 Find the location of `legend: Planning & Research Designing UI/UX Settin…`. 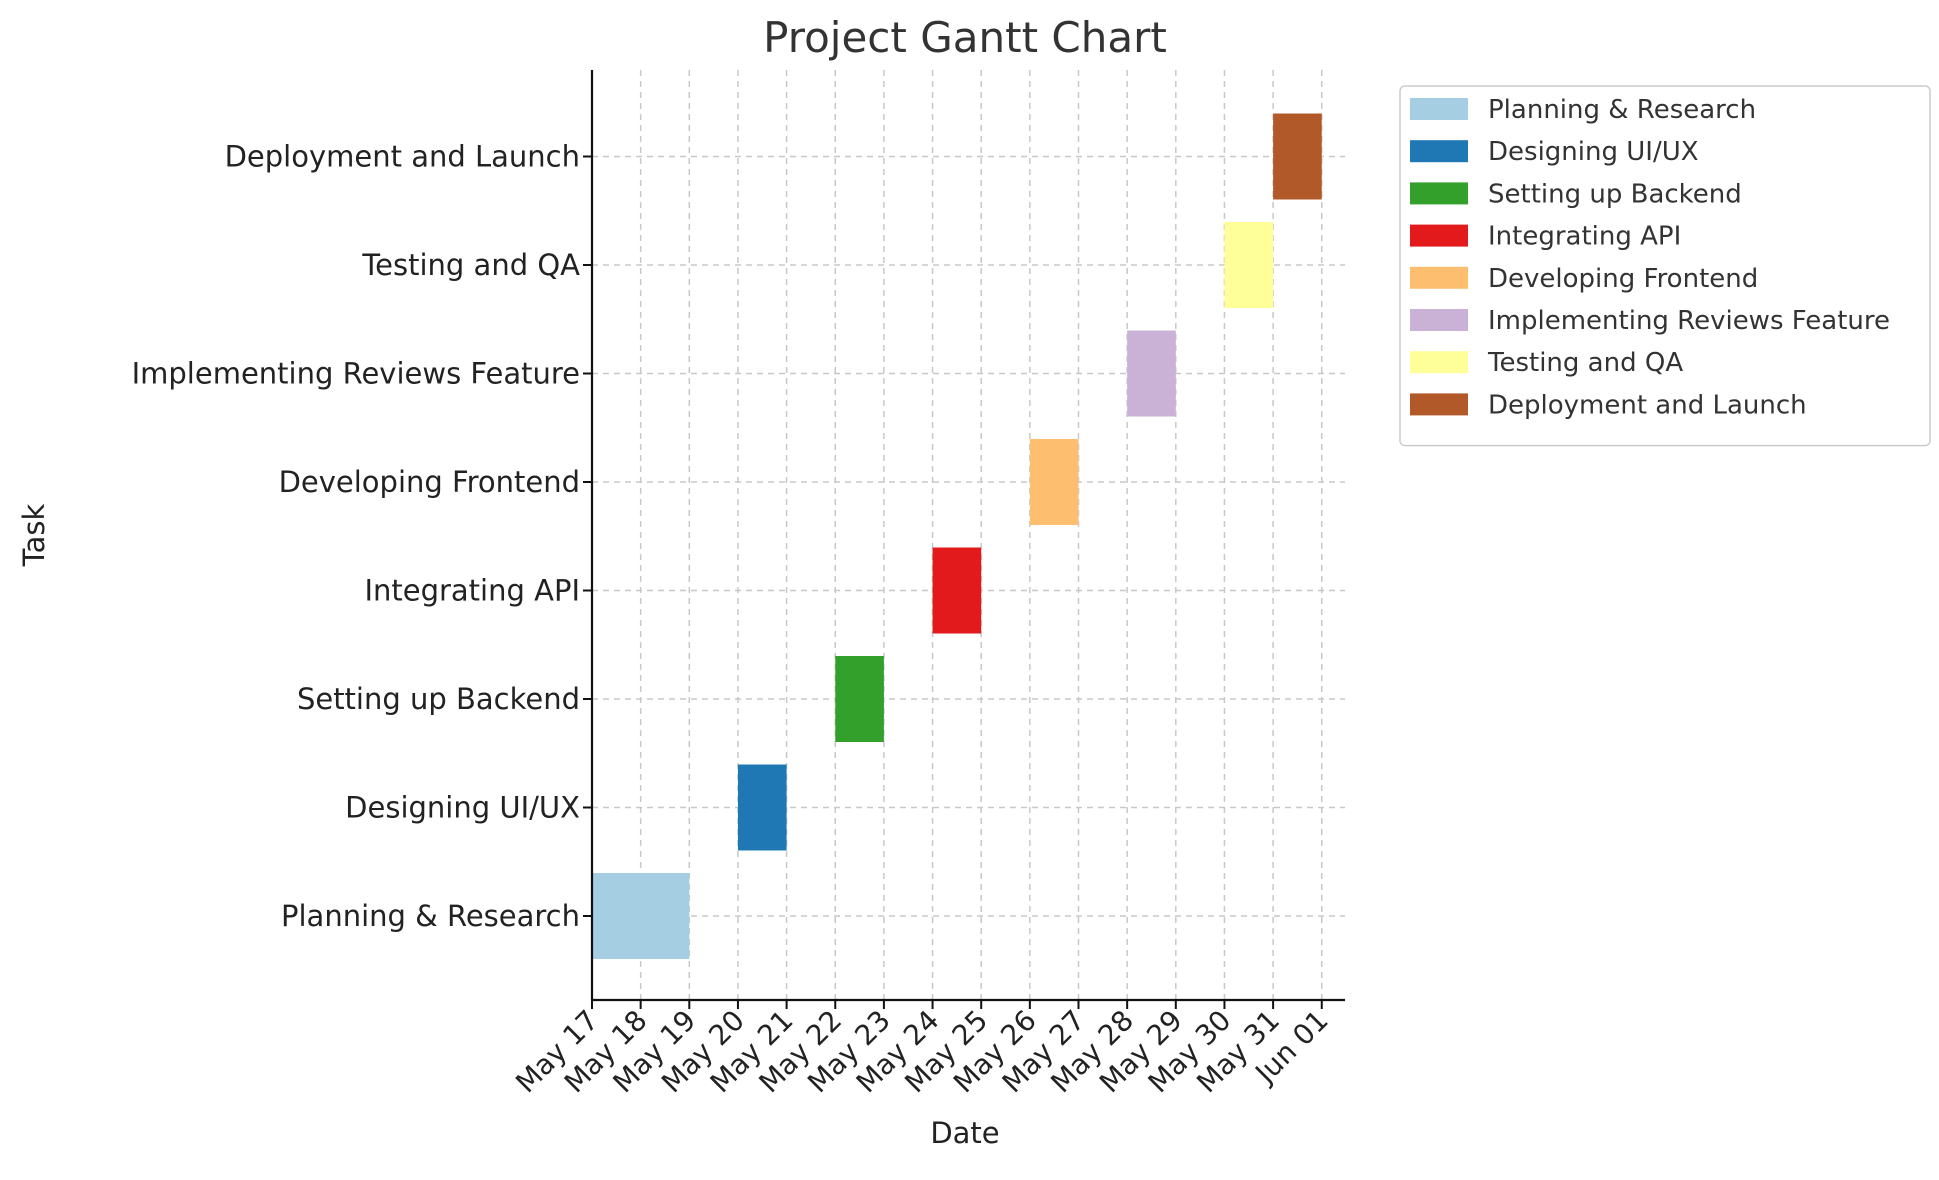

legend: Planning & Research Designing UI/UX Settin… is located at coordinates (1665, 266).